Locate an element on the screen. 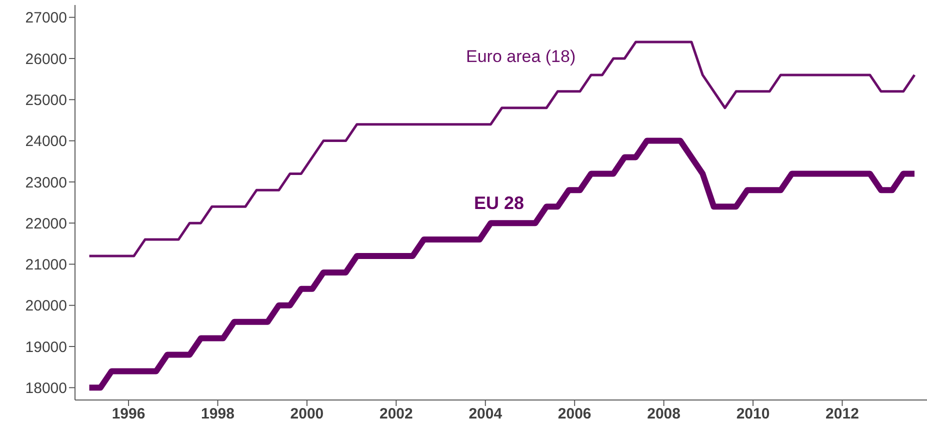  y-tick-label: 18000 is located at coordinates (46, 388).